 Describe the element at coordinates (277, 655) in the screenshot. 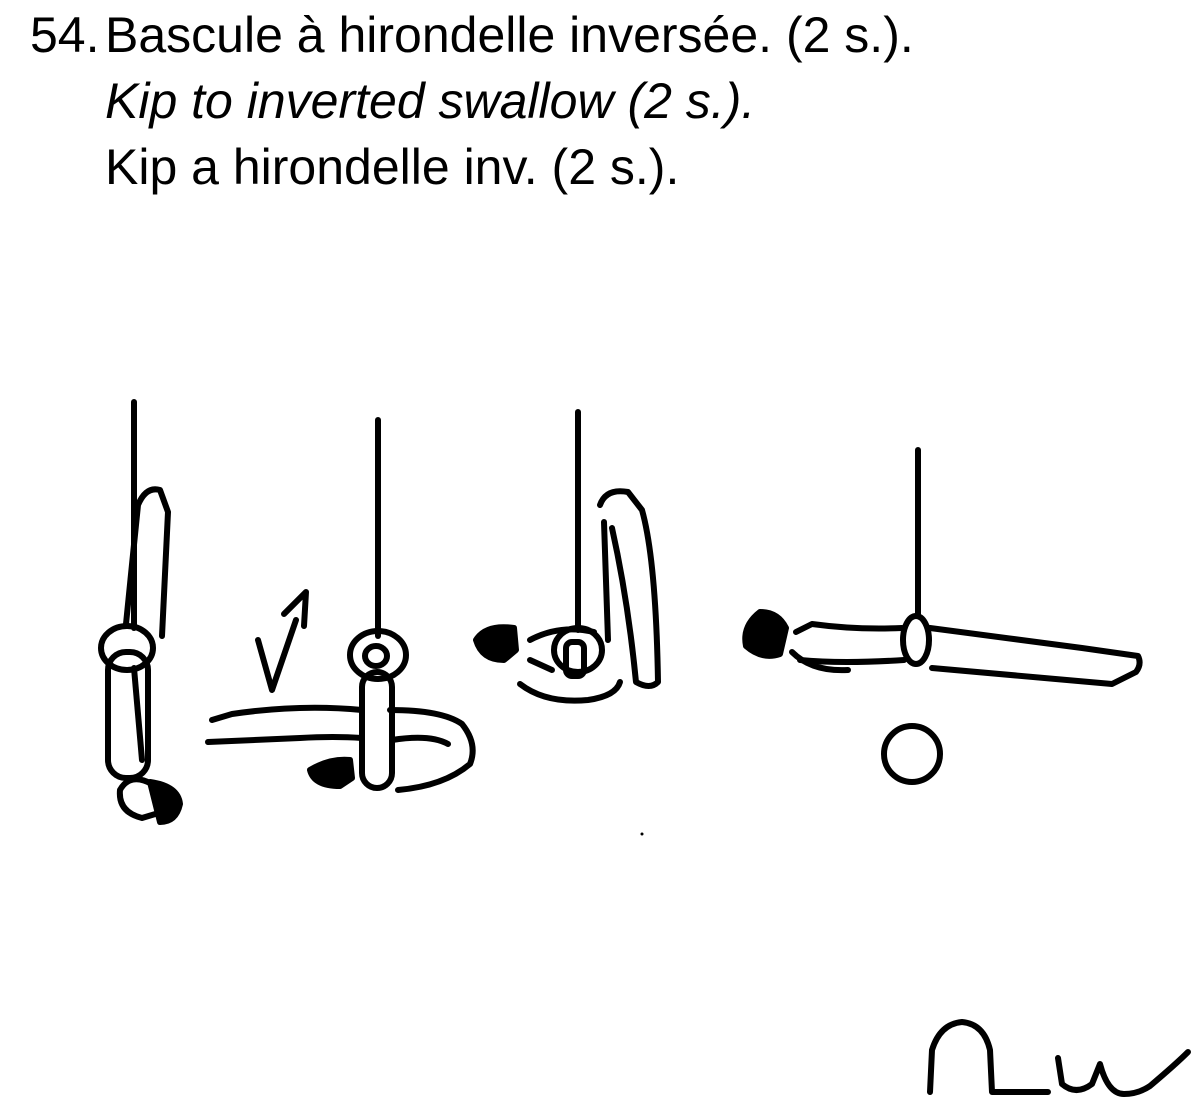

I see `arrow-icon` at that location.